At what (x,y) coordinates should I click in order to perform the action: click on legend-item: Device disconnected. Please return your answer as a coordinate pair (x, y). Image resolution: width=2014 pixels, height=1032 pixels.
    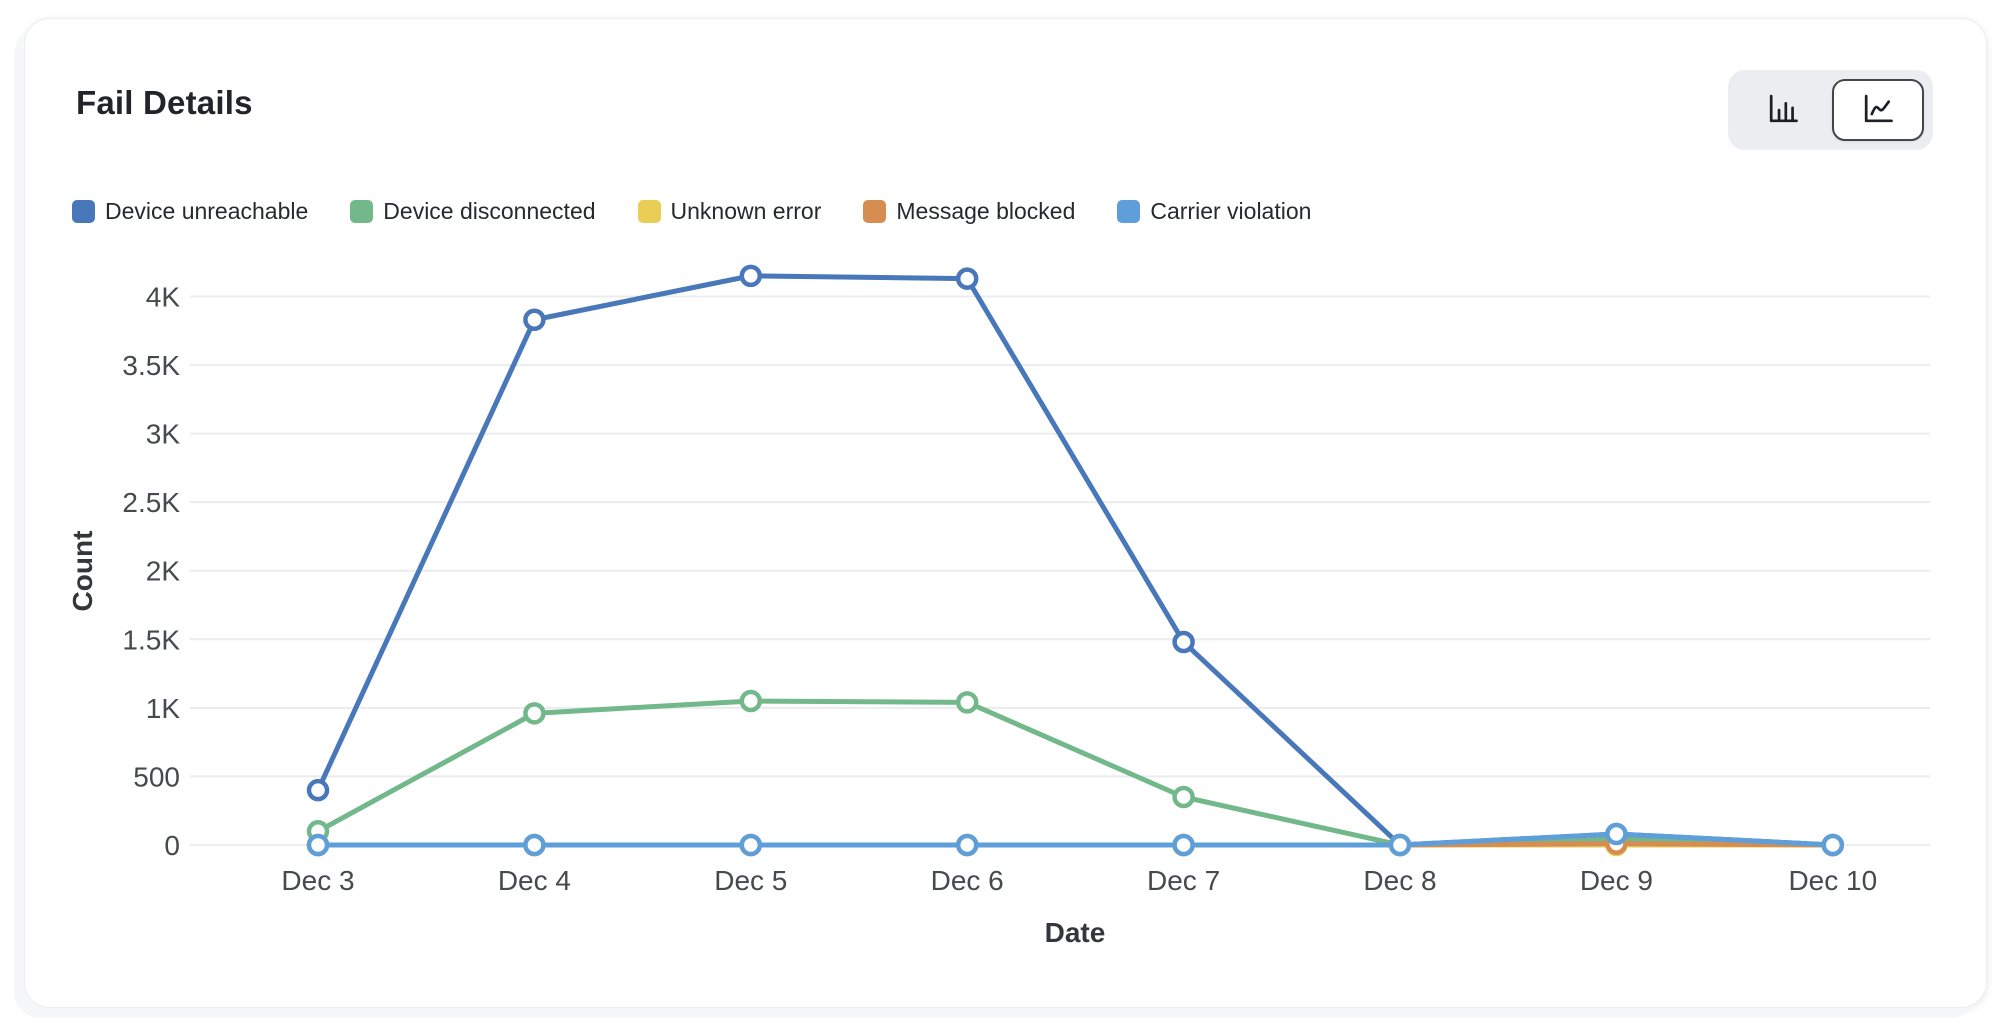
    Looking at the image, I should click on (473, 211).